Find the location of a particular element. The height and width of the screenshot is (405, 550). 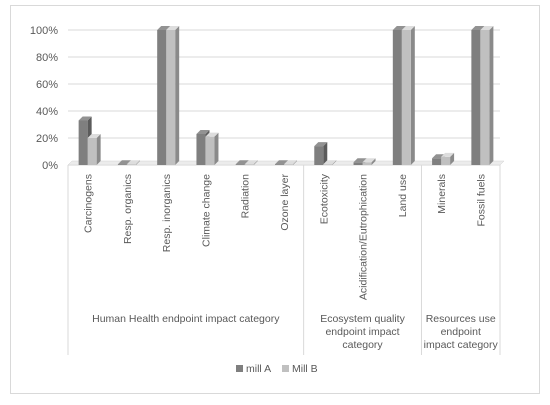

group-label: Resources use endpoint impact category is located at coordinates (461, 332).